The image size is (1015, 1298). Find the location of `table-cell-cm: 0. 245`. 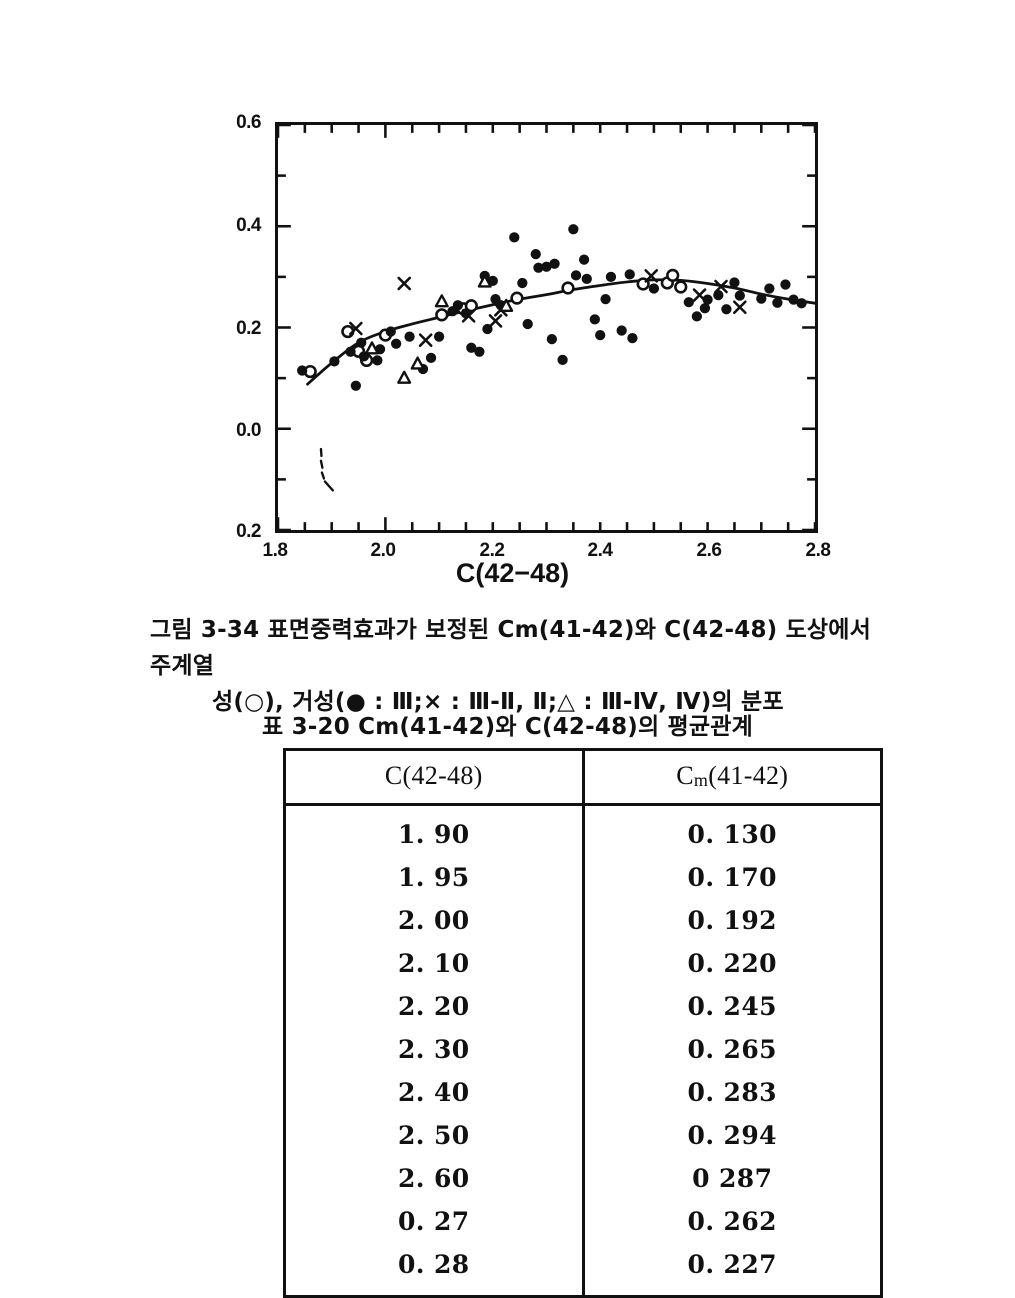

table-cell-cm: 0. 245 is located at coordinates (731, 1006).